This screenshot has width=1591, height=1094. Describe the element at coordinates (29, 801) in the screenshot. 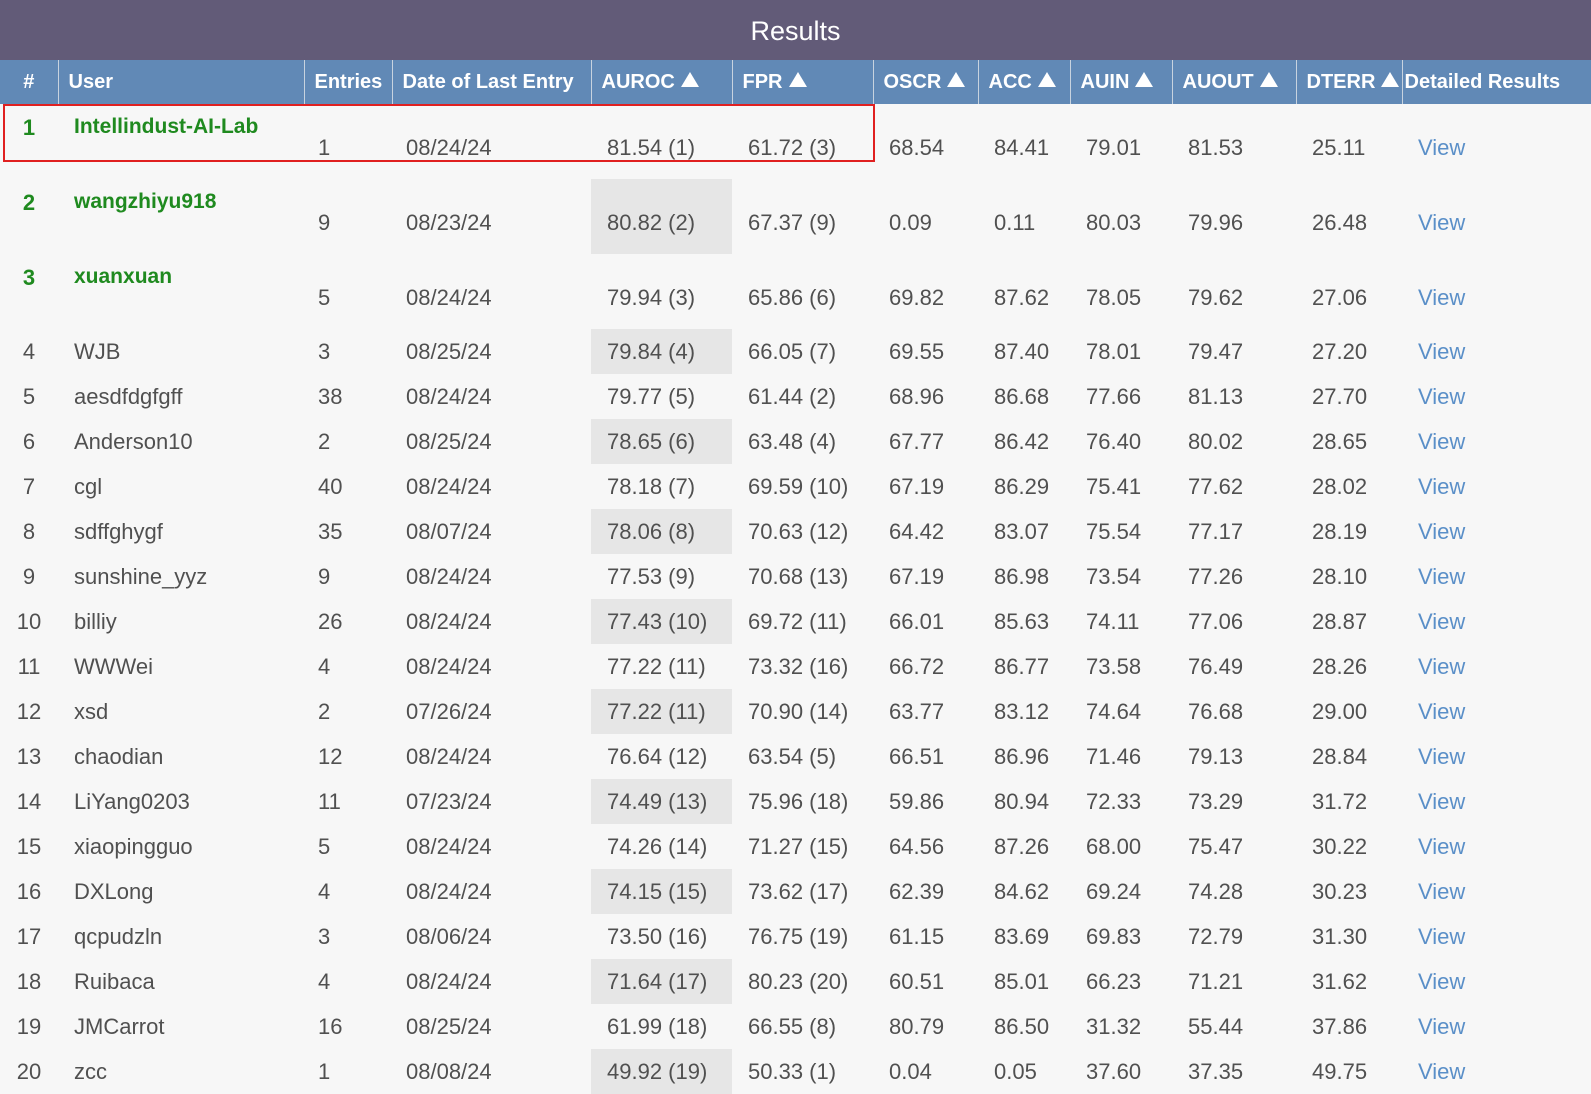

I see `rank-cell: 14` at that location.